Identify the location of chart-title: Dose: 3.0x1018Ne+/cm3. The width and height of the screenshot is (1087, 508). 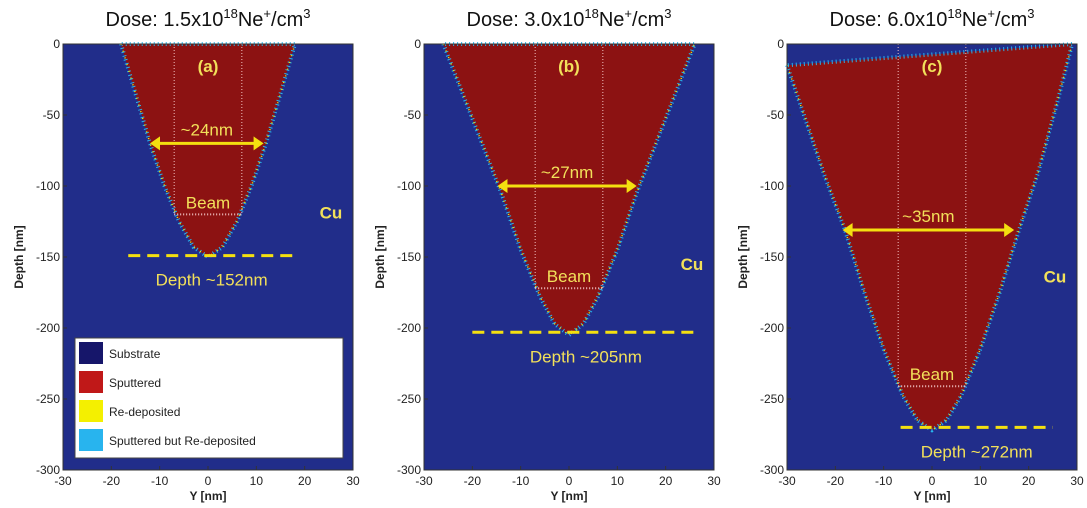
(569, 18).